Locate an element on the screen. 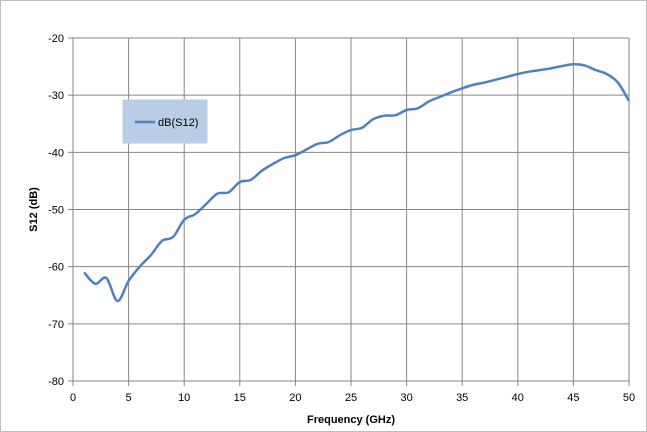 This screenshot has height=432, width=647. x-tick-label: 40 is located at coordinates (518, 398).